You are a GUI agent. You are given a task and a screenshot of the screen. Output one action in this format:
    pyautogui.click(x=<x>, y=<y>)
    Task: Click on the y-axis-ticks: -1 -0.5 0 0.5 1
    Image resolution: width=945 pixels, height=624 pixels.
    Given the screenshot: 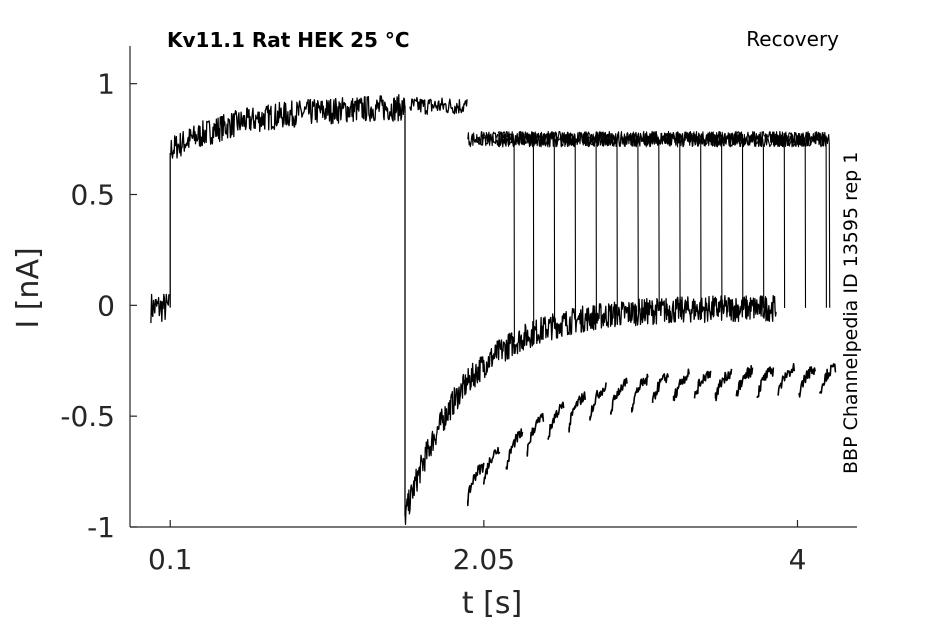 What is the action you would take?
    pyautogui.click(x=98, y=306)
    